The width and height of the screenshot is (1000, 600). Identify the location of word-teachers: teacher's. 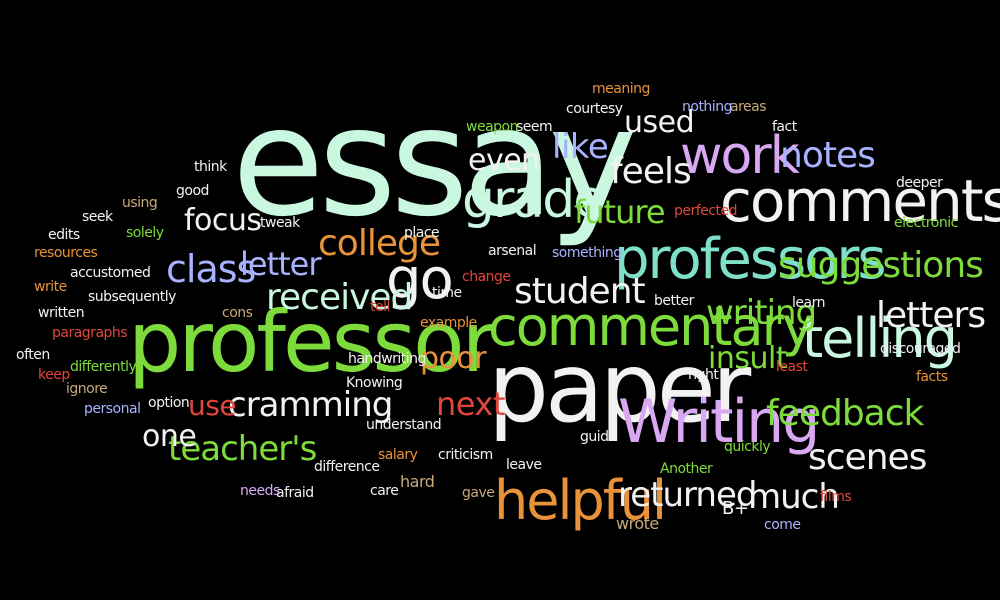
(242, 449).